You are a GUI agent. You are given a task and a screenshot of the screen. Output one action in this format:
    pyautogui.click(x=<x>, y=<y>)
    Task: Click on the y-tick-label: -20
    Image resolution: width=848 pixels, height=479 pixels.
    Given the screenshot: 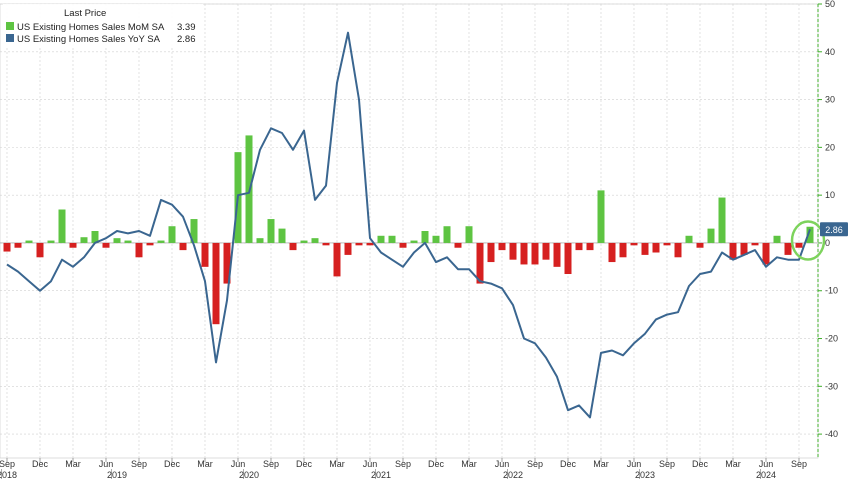 What is the action you would take?
    pyautogui.click(x=831, y=339)
    